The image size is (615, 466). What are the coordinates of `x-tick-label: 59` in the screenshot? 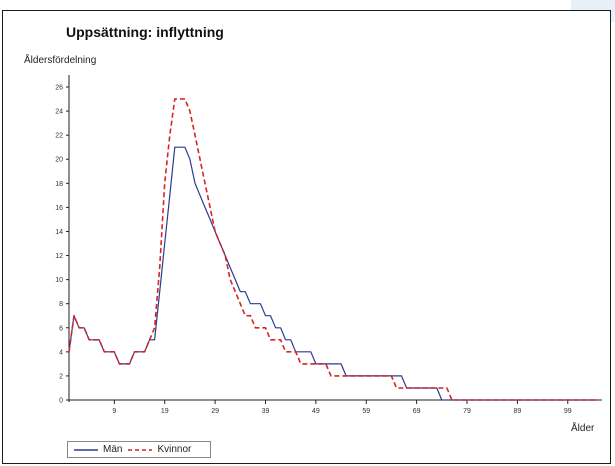 It's located at (366, 411).